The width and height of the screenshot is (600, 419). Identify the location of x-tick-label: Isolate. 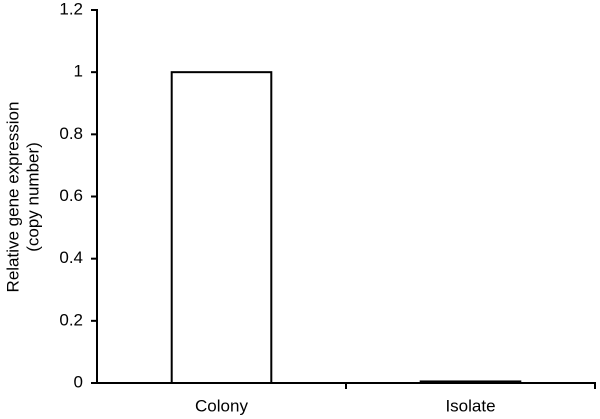
(470, 405).